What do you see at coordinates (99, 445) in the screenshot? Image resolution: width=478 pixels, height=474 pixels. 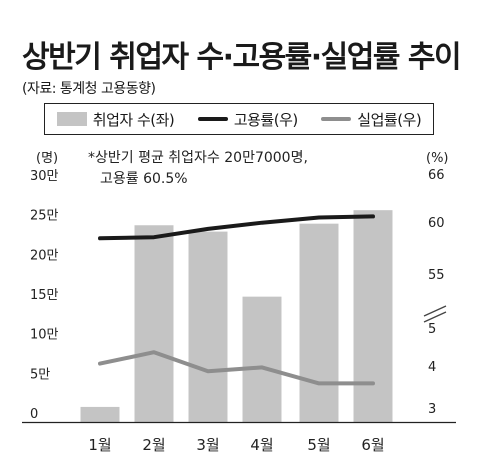 I see `category-label: 1월` at bounding box center [99, 445].